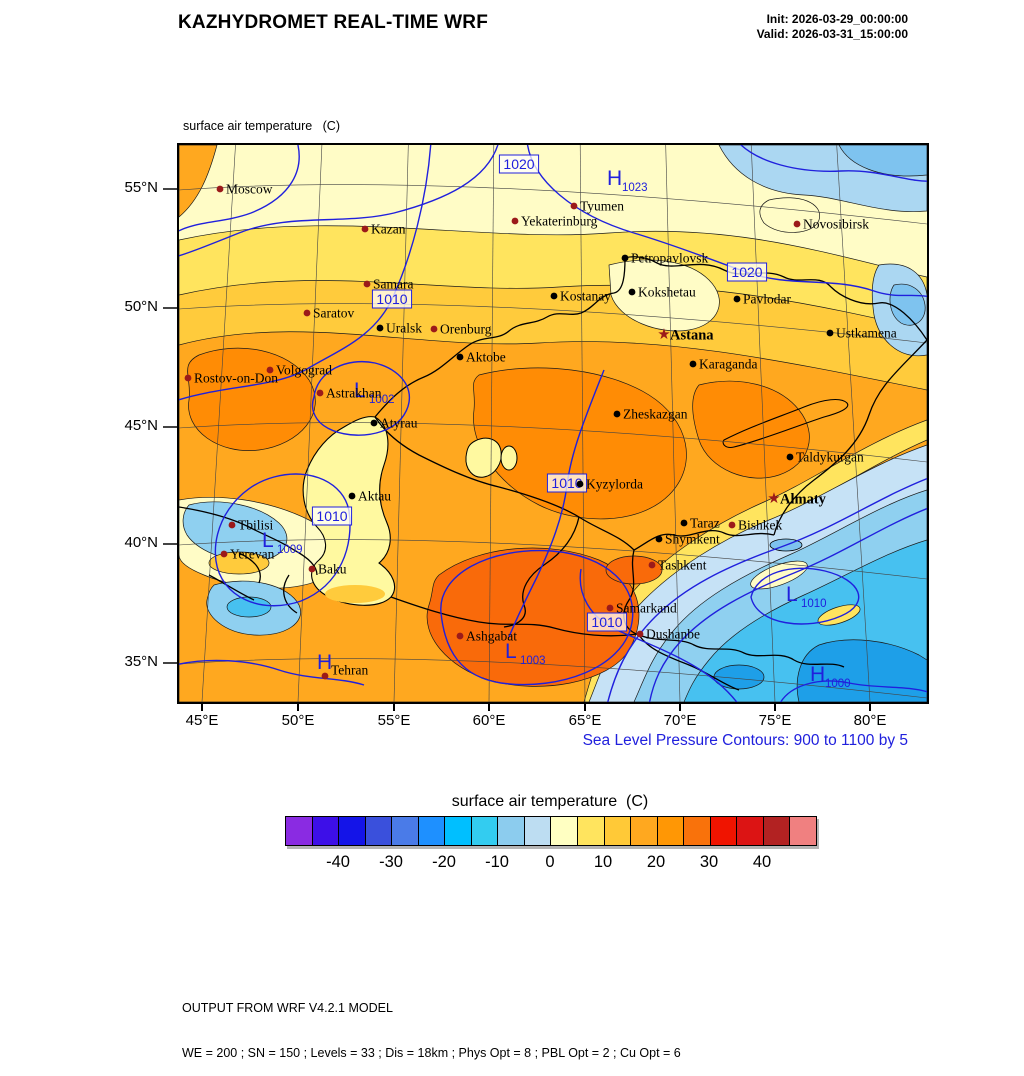 This screenshot has width=1024, height=1076. I want to click on lon-tick-label: 80°E, so click(870, 720).